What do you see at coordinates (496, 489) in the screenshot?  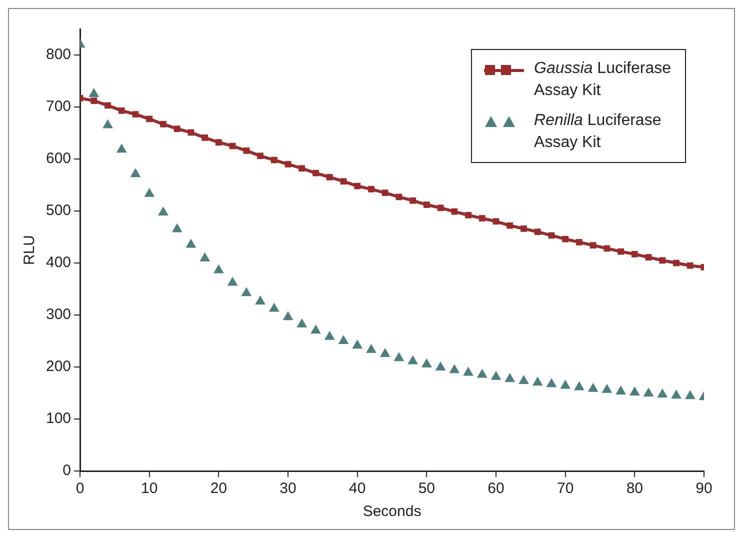 I see `x-tick-label: 60` at bounding box center [496, 489].